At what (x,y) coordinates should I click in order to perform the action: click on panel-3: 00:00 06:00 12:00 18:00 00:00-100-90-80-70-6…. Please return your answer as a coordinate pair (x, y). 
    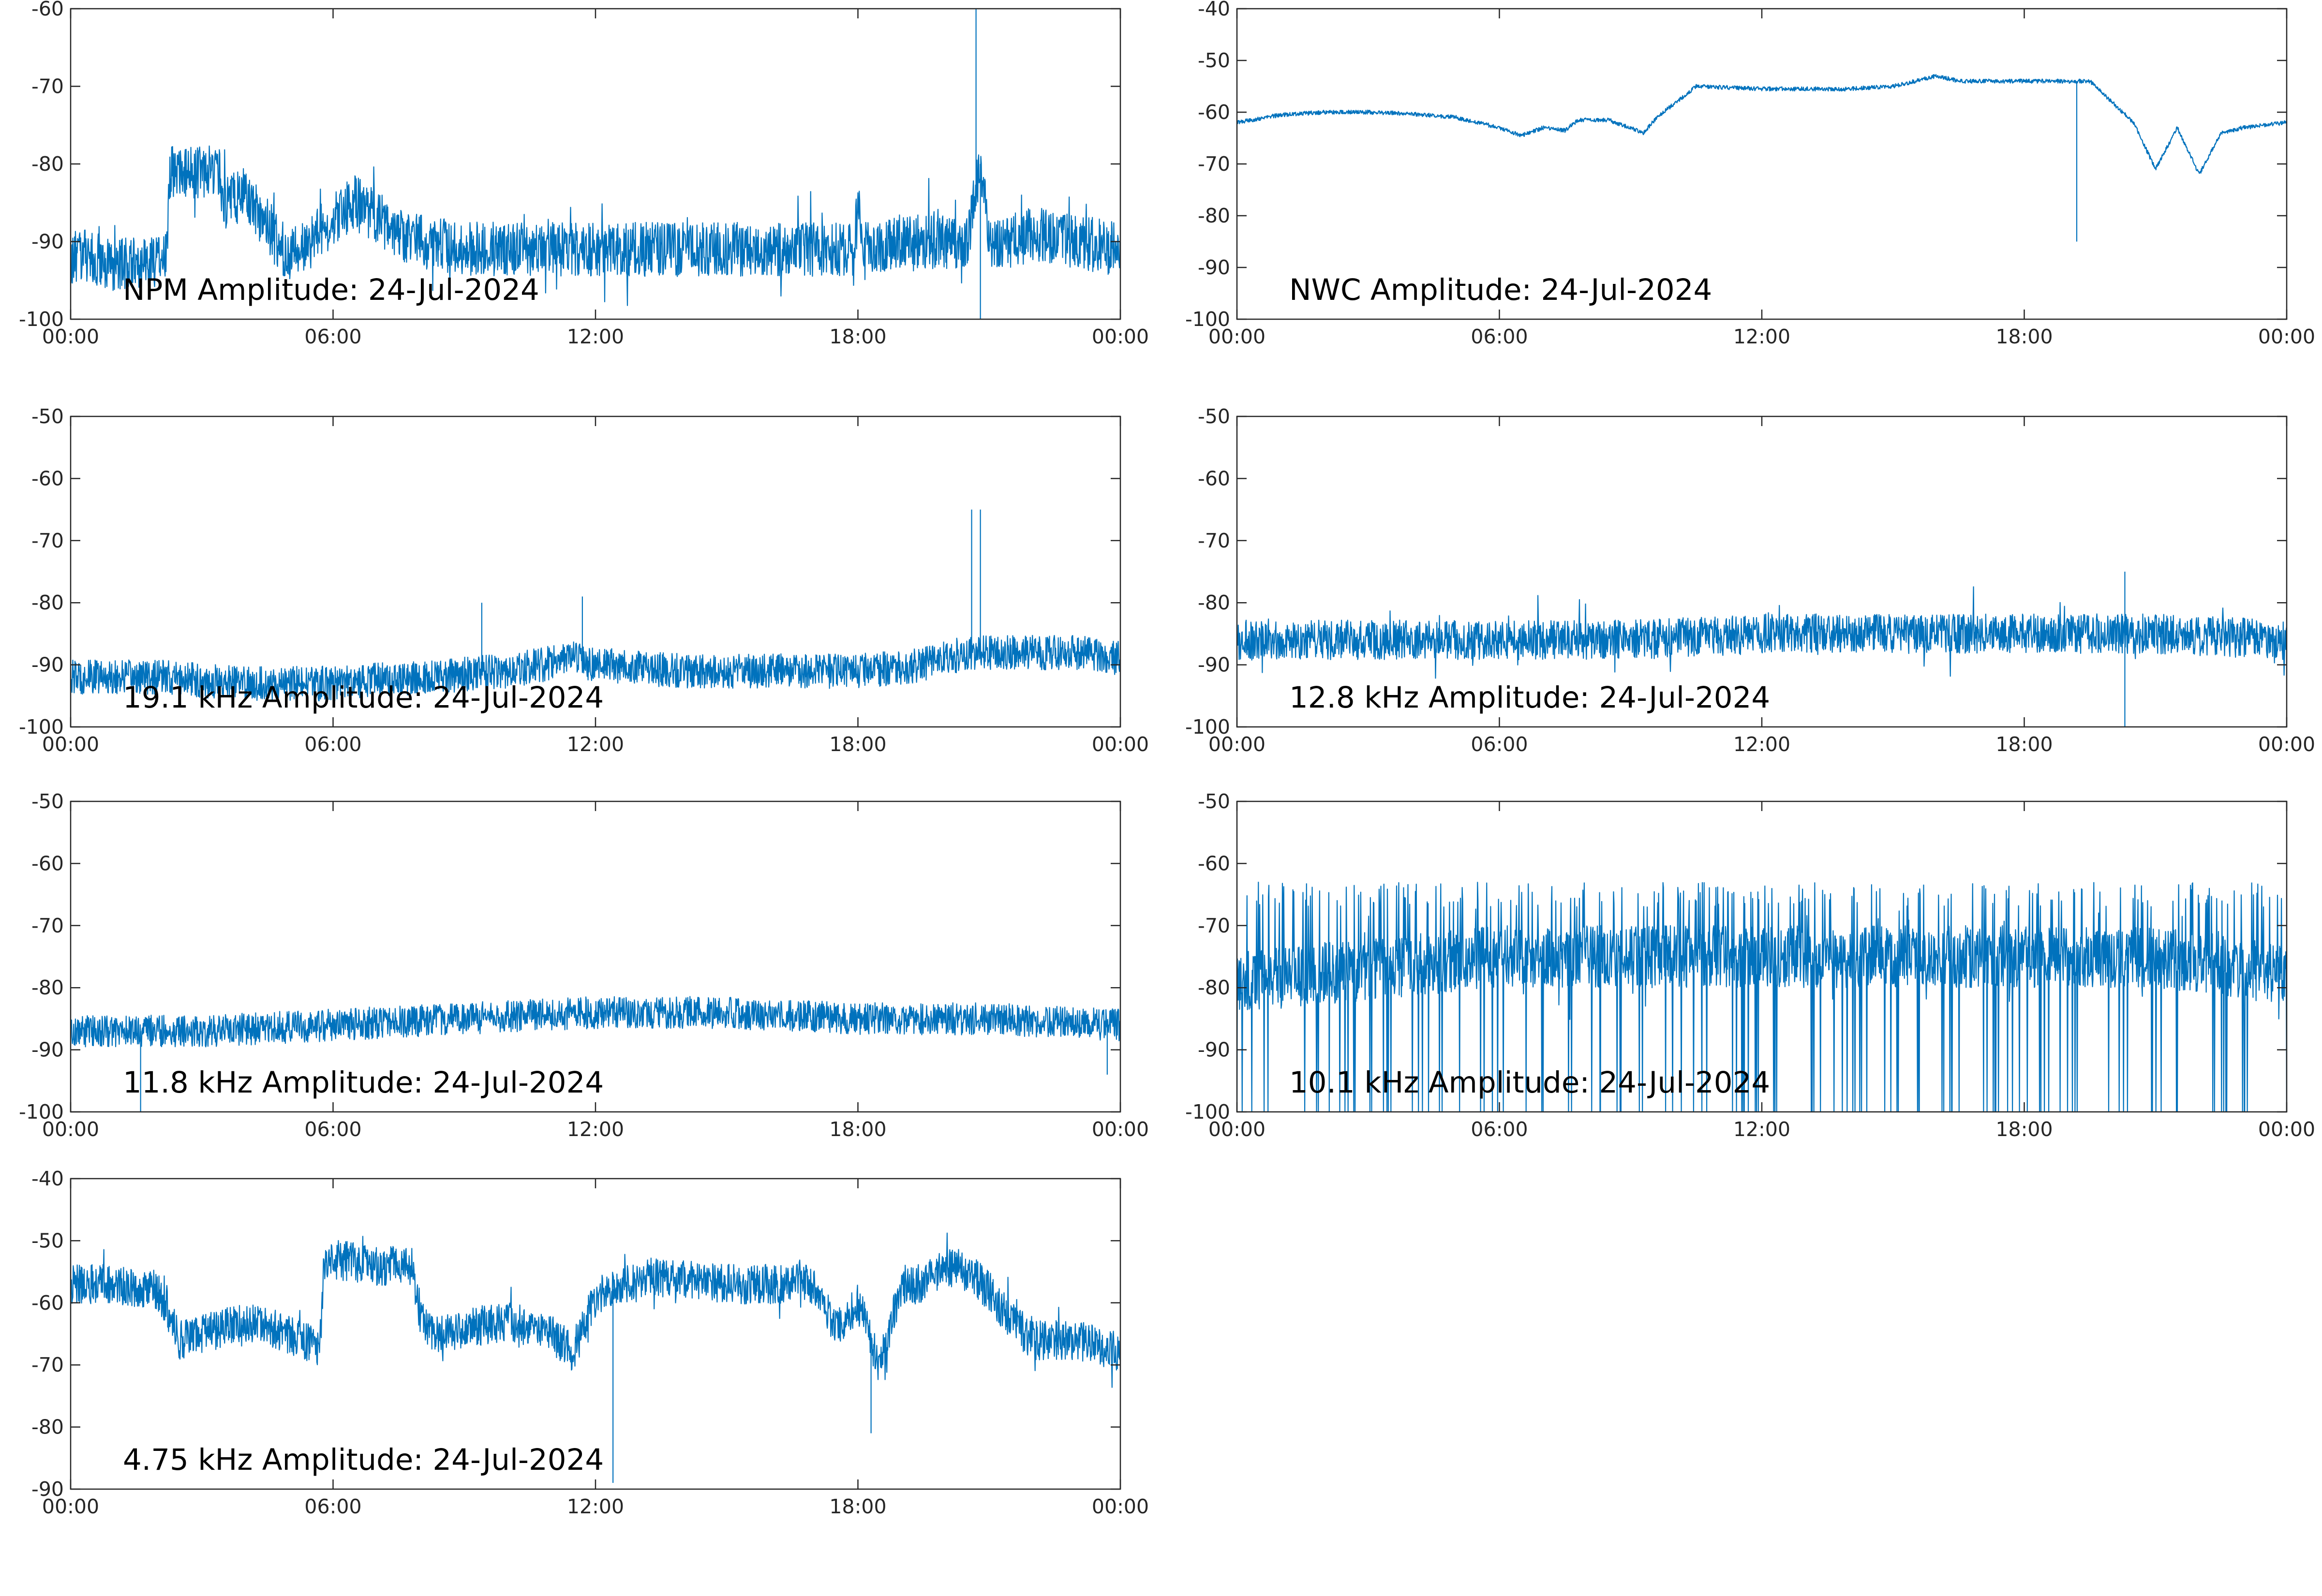
    Looking at the image, I should click on (1750, 580).